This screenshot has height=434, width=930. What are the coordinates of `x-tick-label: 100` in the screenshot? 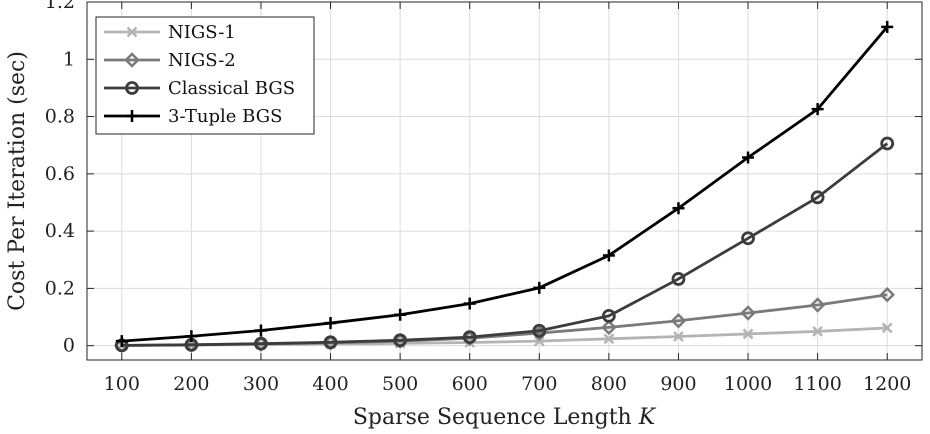 It's located at (122, 384).